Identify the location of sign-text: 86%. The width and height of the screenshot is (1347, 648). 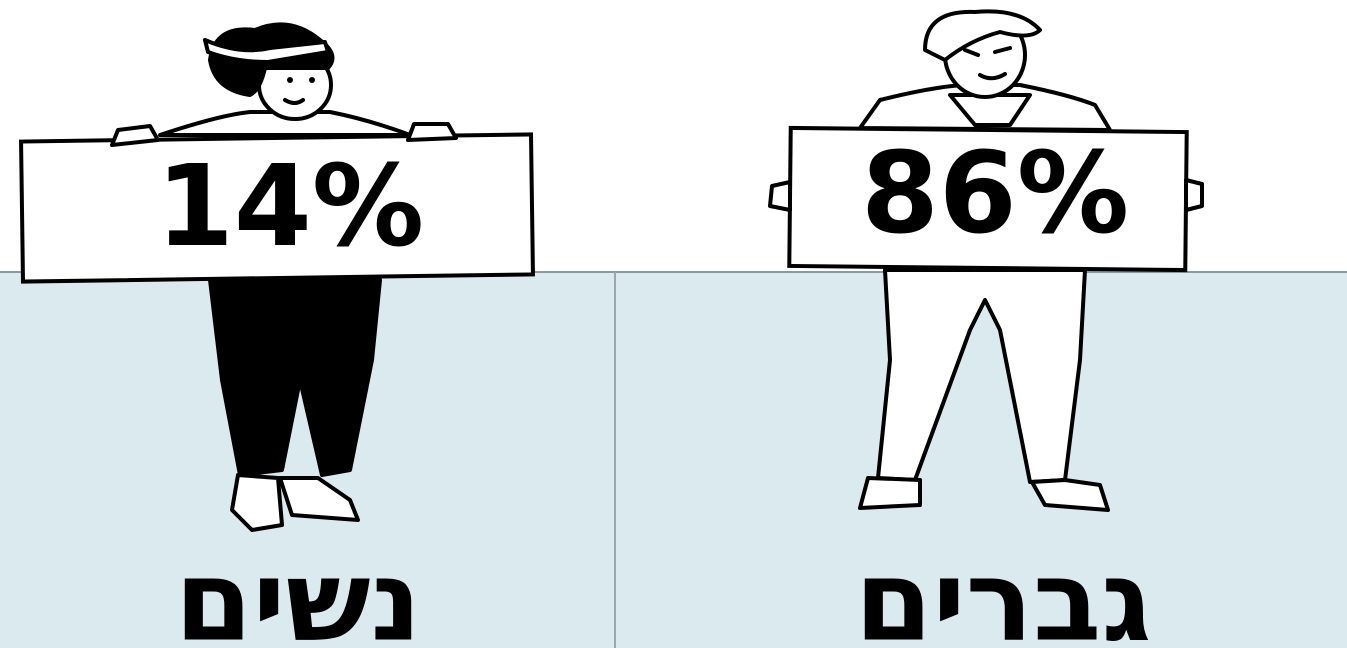
(995, 194).